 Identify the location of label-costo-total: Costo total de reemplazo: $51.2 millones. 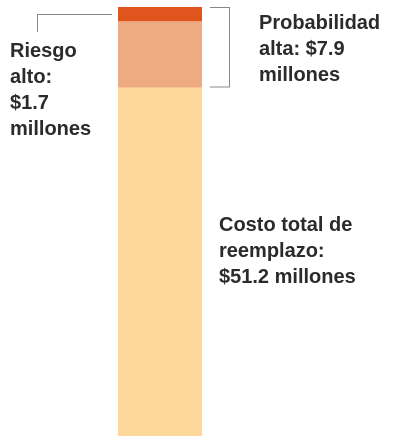
(287, 251).